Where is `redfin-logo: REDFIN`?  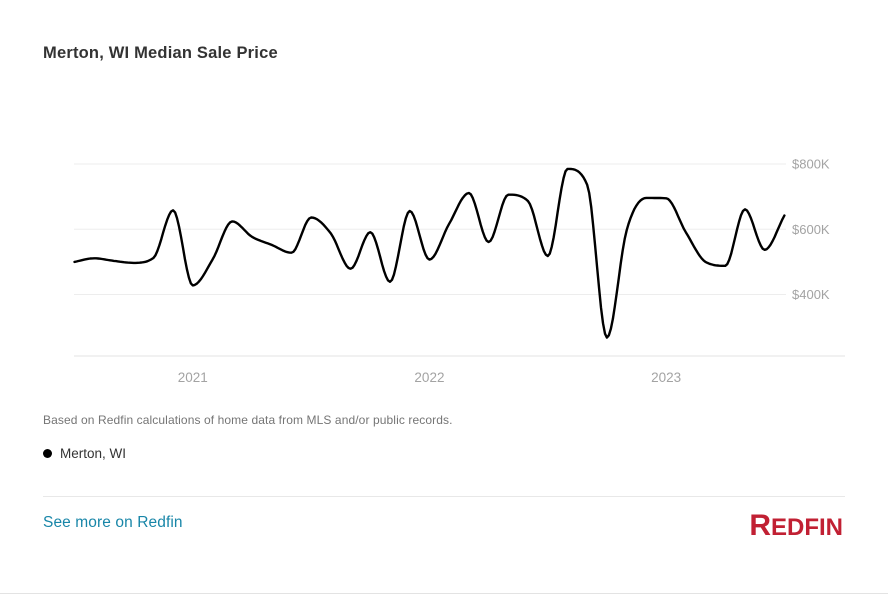
redfin-logo: REDFIN is located at coordinates (796, 525).